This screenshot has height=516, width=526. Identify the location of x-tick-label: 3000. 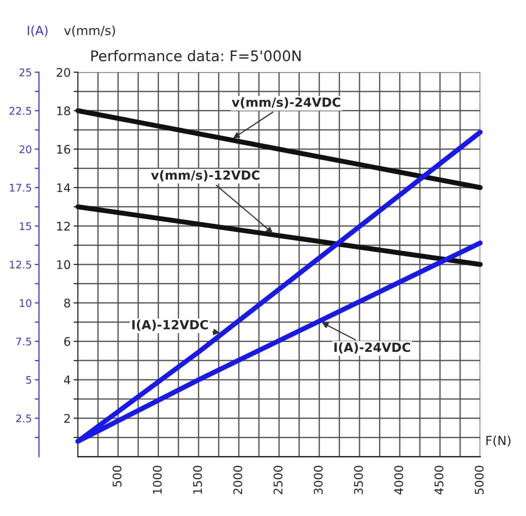
(318, 480).